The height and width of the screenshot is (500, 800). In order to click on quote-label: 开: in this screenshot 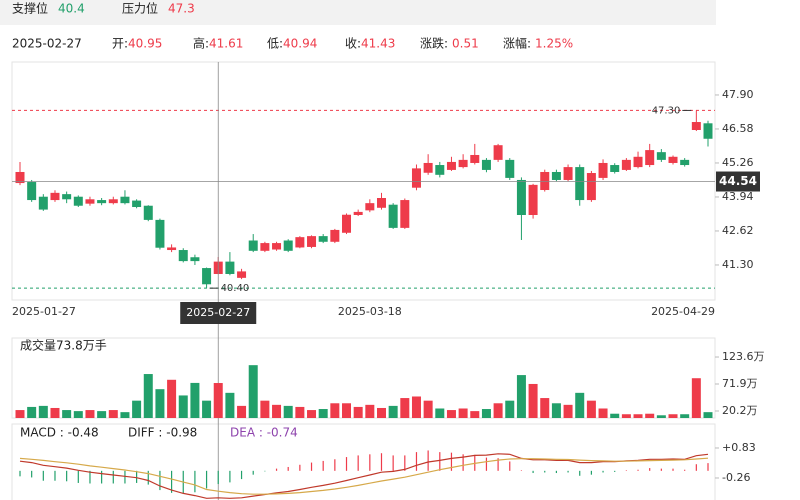, I will do `click(120, 44)`.